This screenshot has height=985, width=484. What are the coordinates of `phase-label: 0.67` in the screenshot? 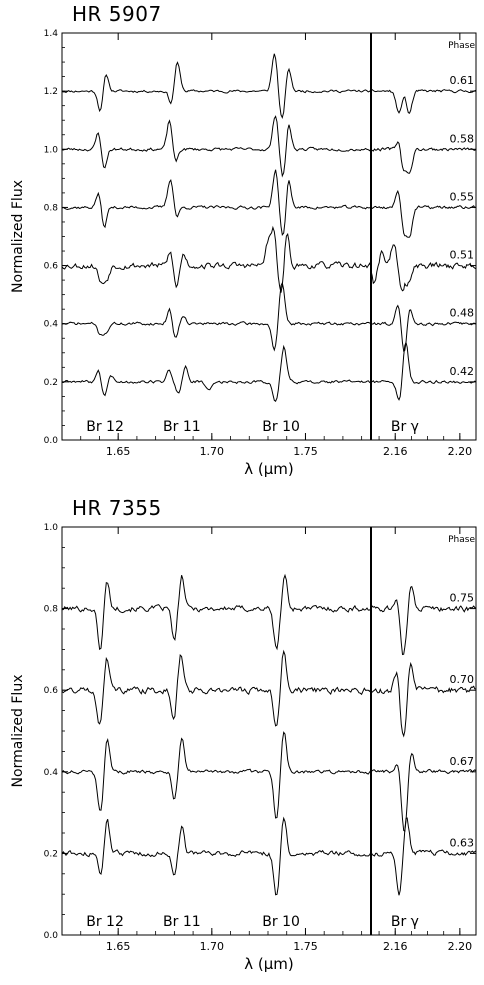 It's located at (462, 761).